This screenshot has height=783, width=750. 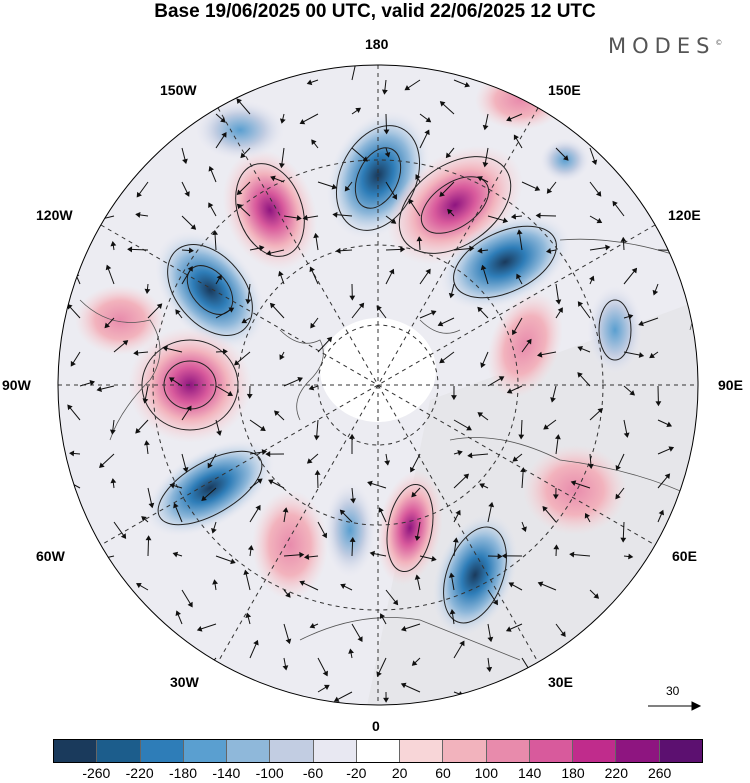 What do you see at coordinates (178, 90) in the screenshot?
I see `lon-label-150w: 150W` at bounding box center [178, 90].